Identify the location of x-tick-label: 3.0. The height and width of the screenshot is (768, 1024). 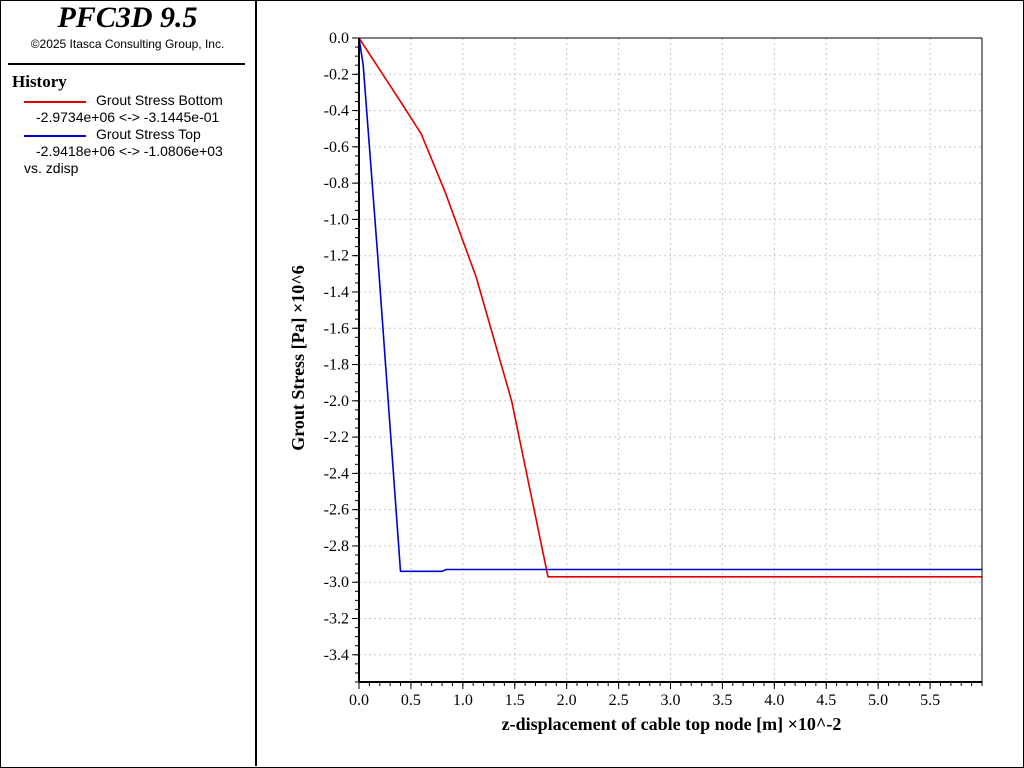
(671, 700).